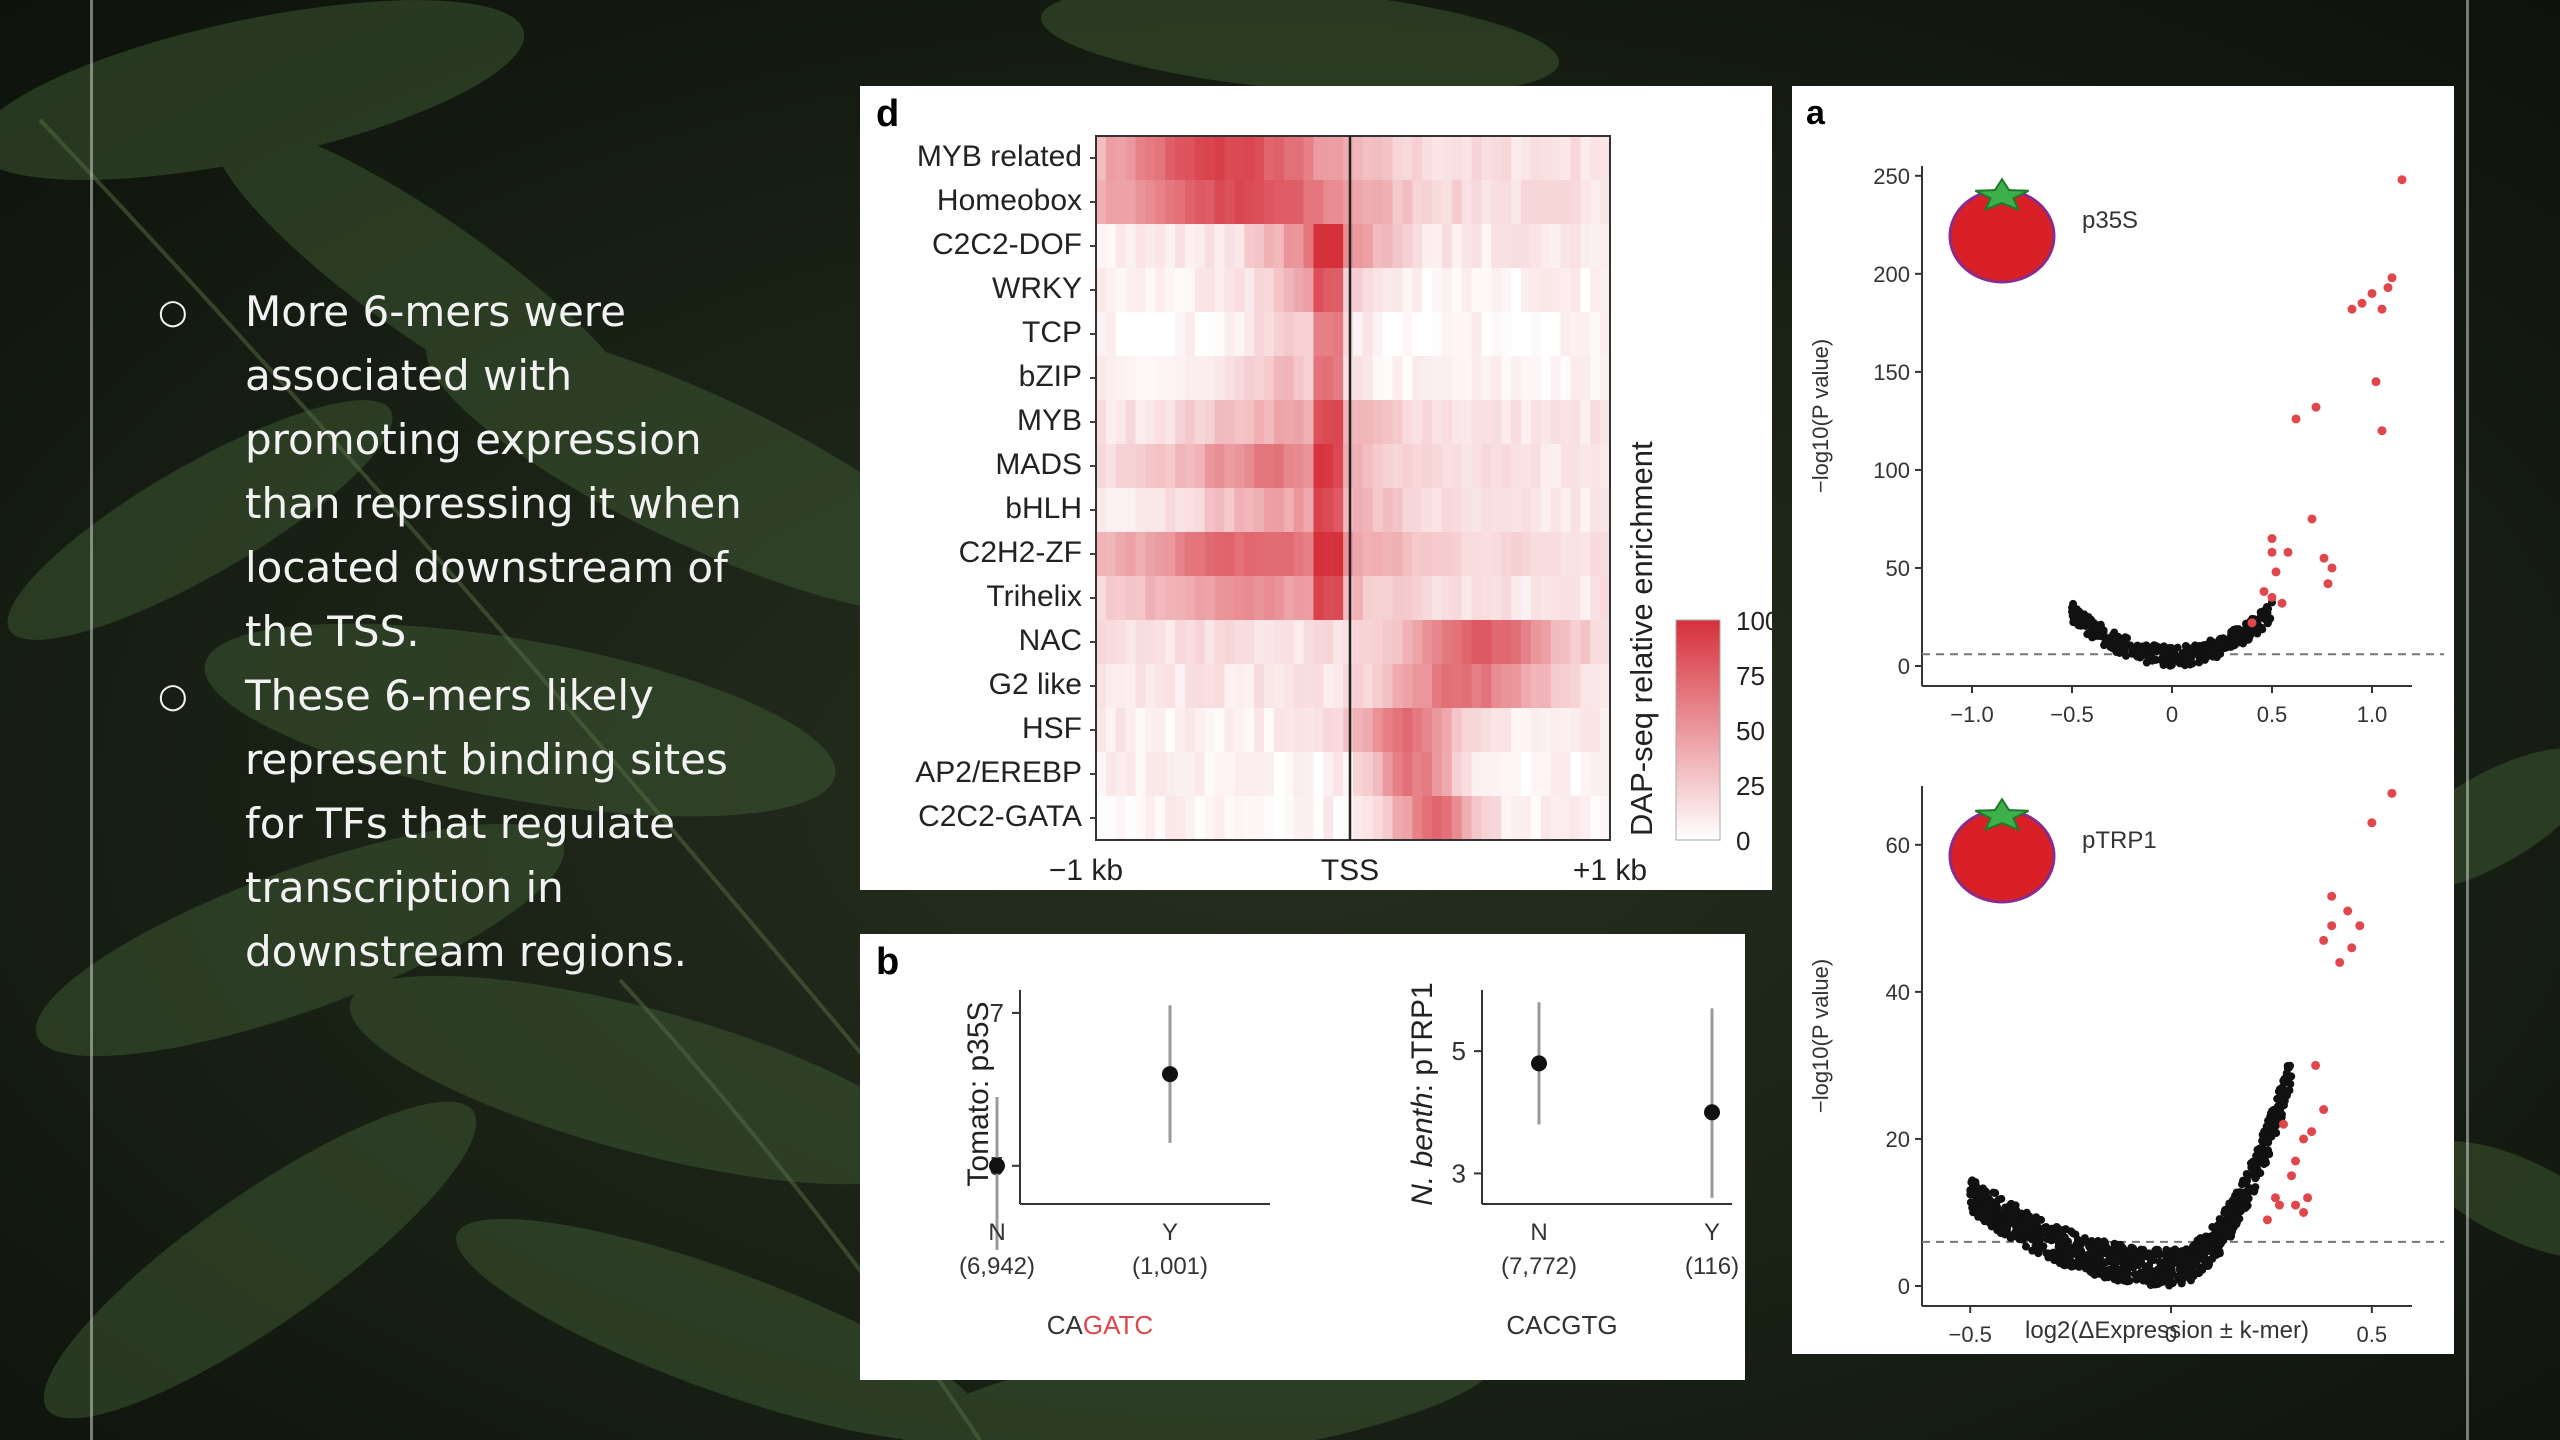 The height and width of the screenshot is (1440, 2560). I want to click on row-label: bHLH, so click(1043, 508).